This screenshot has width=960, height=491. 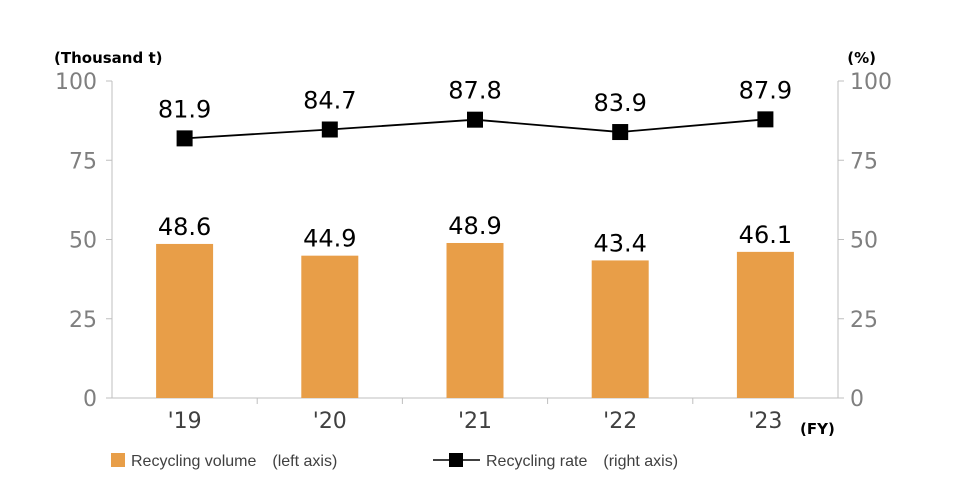 What do you see at coordinates (474, 226) in the screenshot?
I see `bar-value-label: 48.9` at bounding box center [474, 226].